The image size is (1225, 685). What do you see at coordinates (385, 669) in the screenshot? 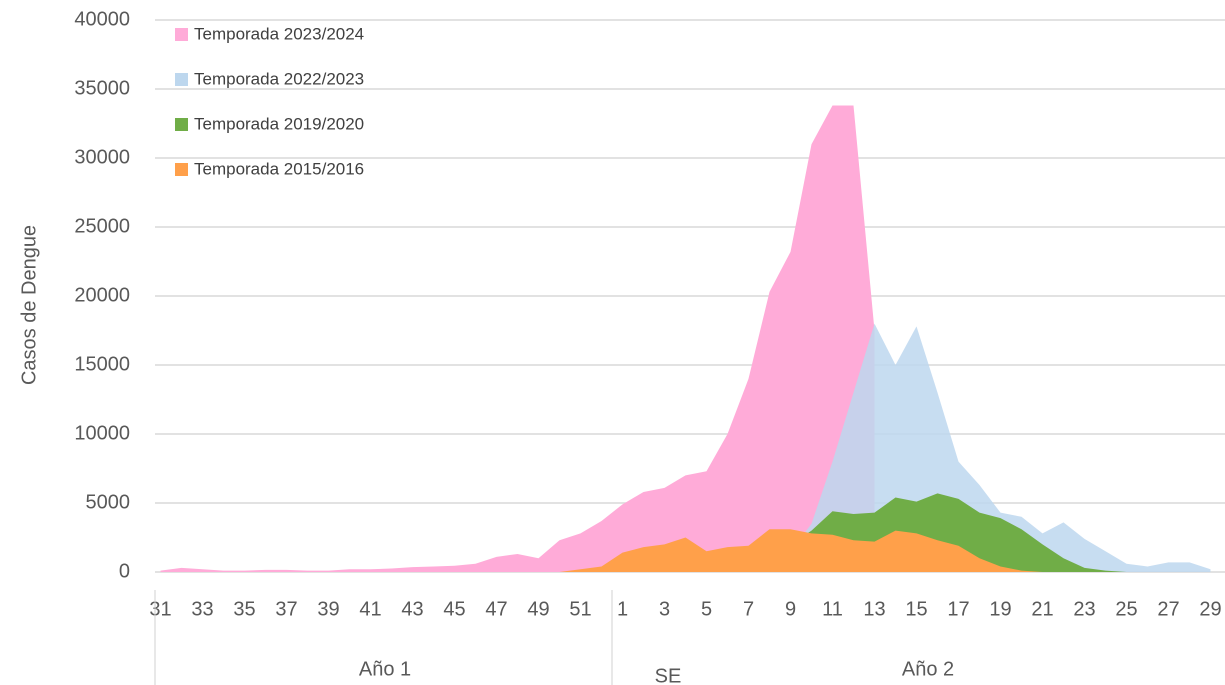
I see `group-label: Año 1` at bounding box center [385, 669].